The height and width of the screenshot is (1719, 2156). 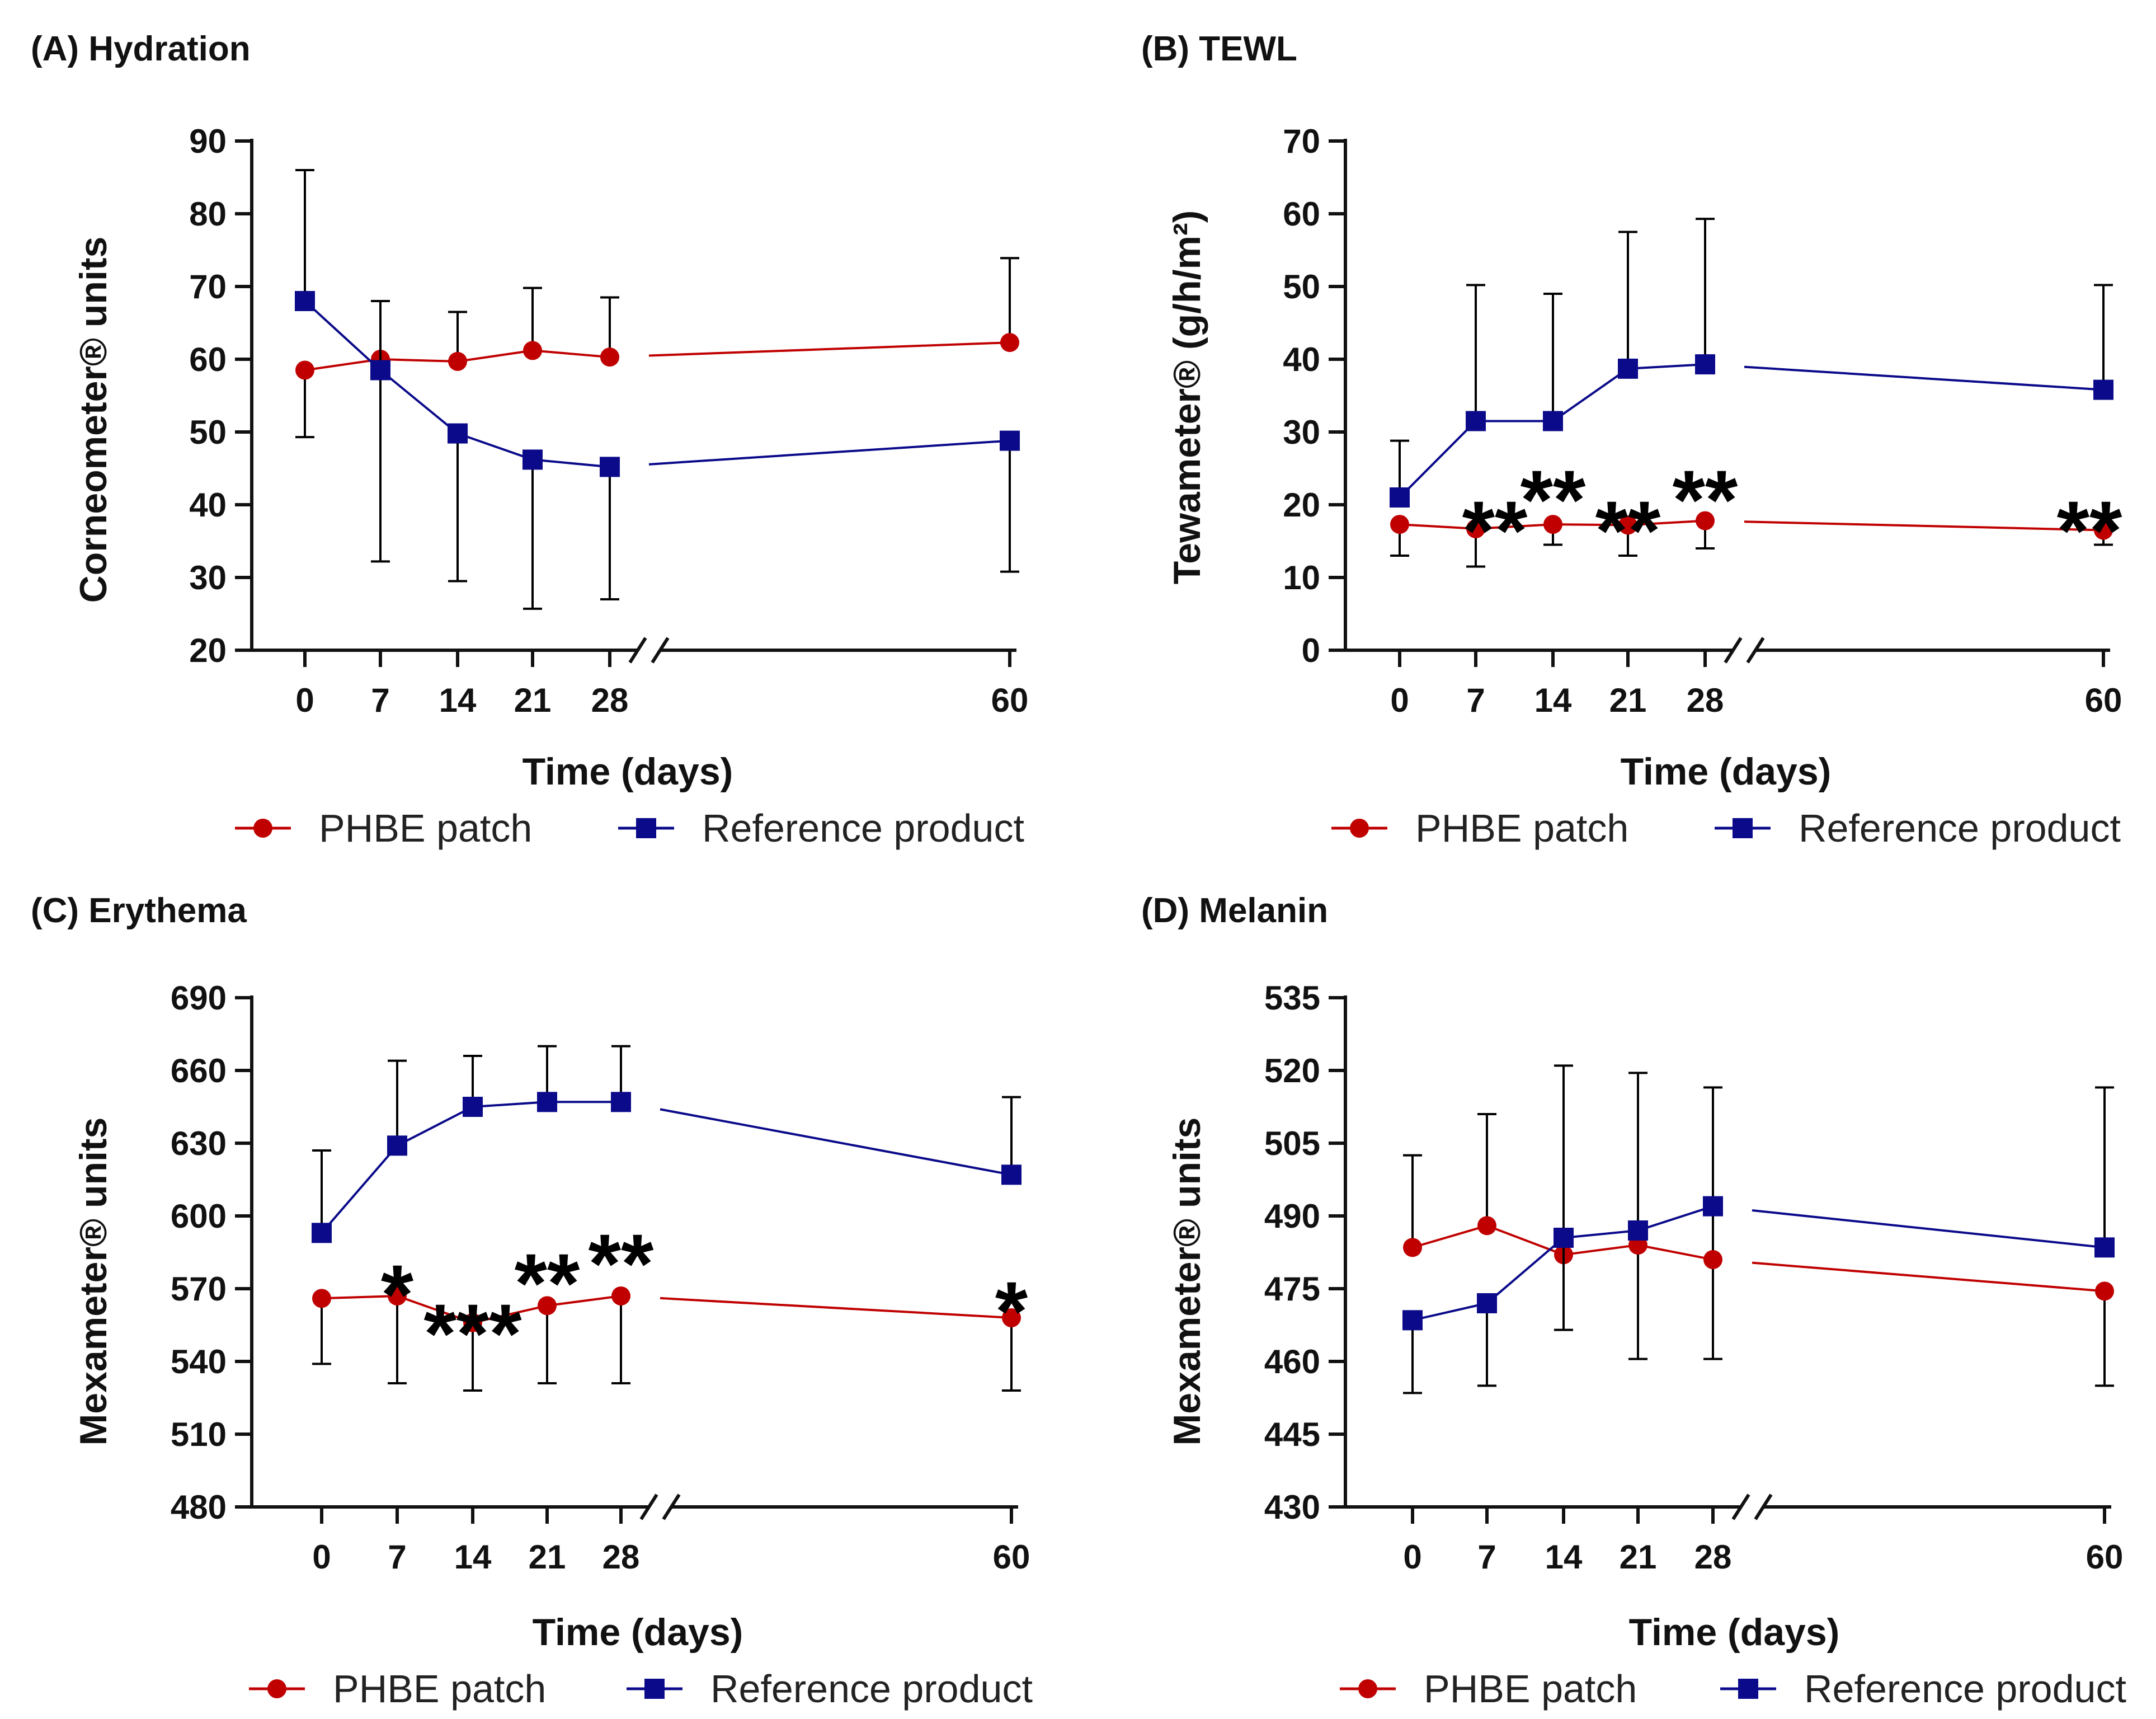 What do you see at coordinates (1219, 49) in the screenshot?
I see `panel-title: (B) TEWL` at bounding box center [1219, 49].